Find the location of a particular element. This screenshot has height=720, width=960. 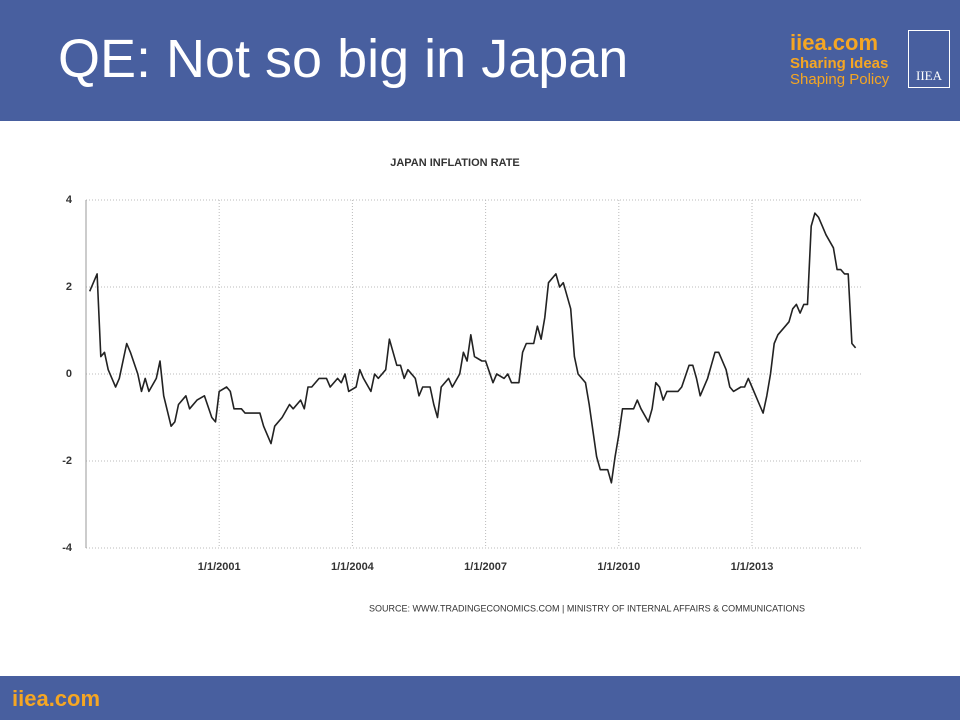

x-tick-label: 1/1/2007 is located at coordinates (485, 567).